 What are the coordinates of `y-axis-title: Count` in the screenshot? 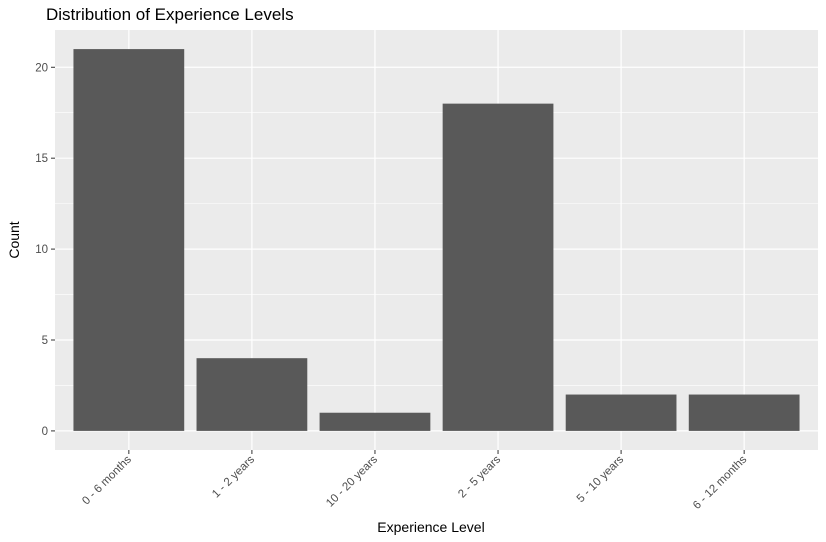 It's located at (14, 239).